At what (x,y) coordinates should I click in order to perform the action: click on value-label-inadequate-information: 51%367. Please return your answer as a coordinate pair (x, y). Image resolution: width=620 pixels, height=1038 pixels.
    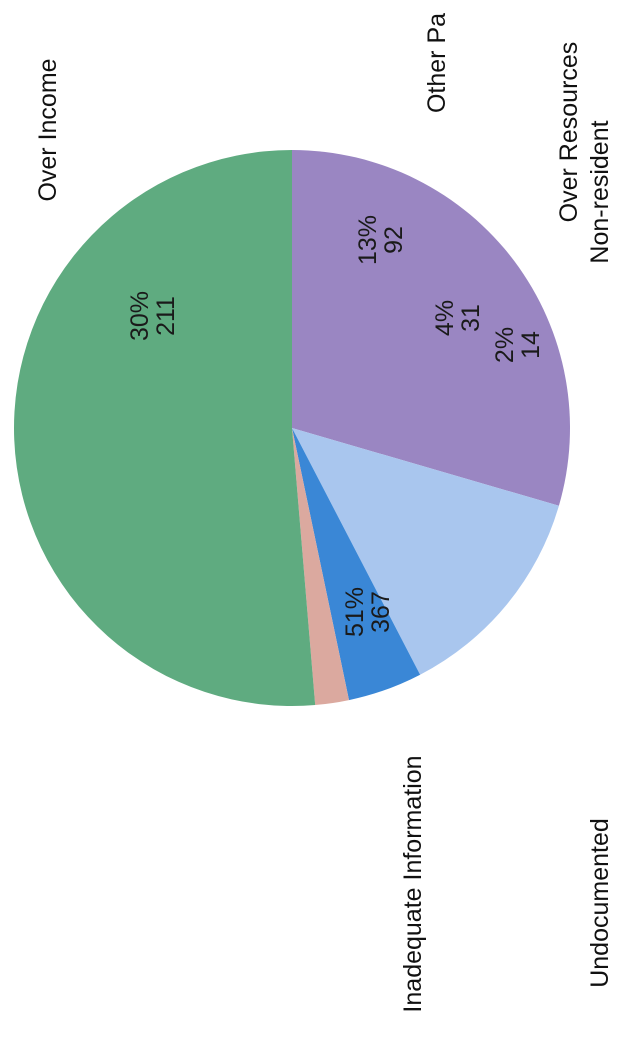
    Looking at the image, I should click on (368, 612).